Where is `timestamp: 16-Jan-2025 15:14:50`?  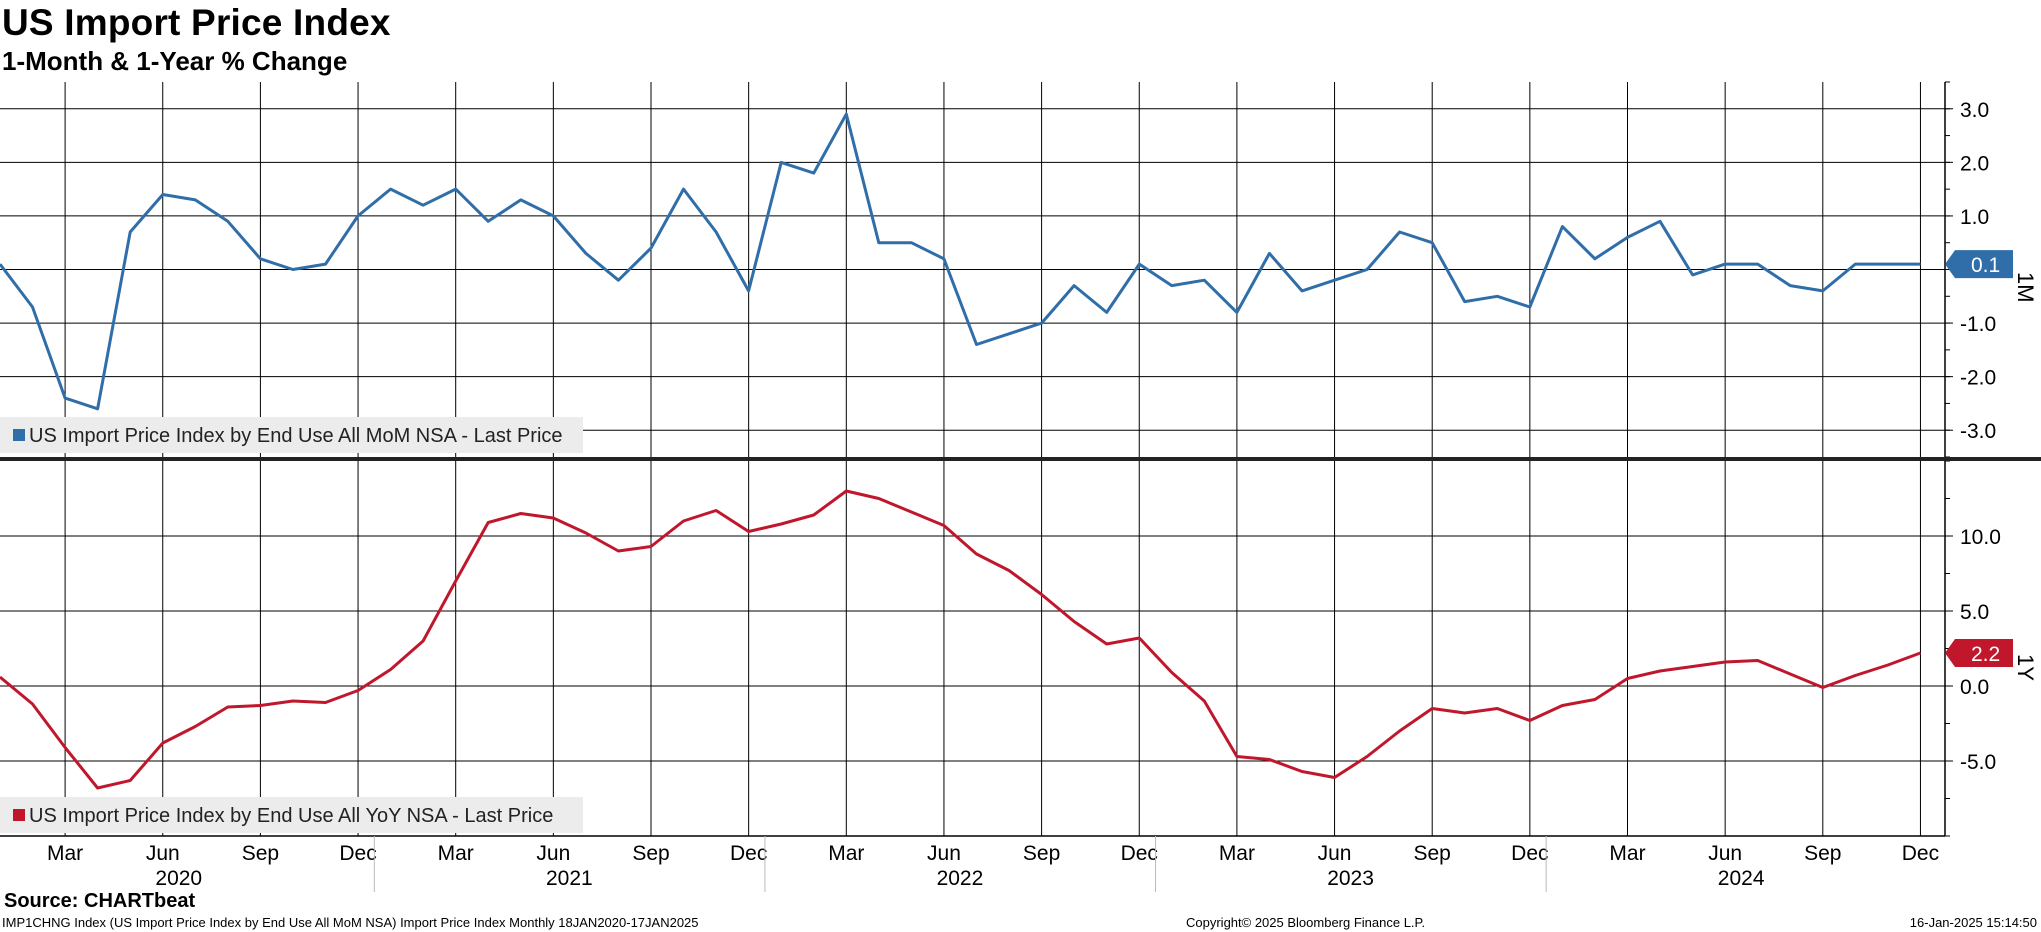
timestamp: 16-Jan-2025 15:14:50 is located at coordinates (1973, 922).